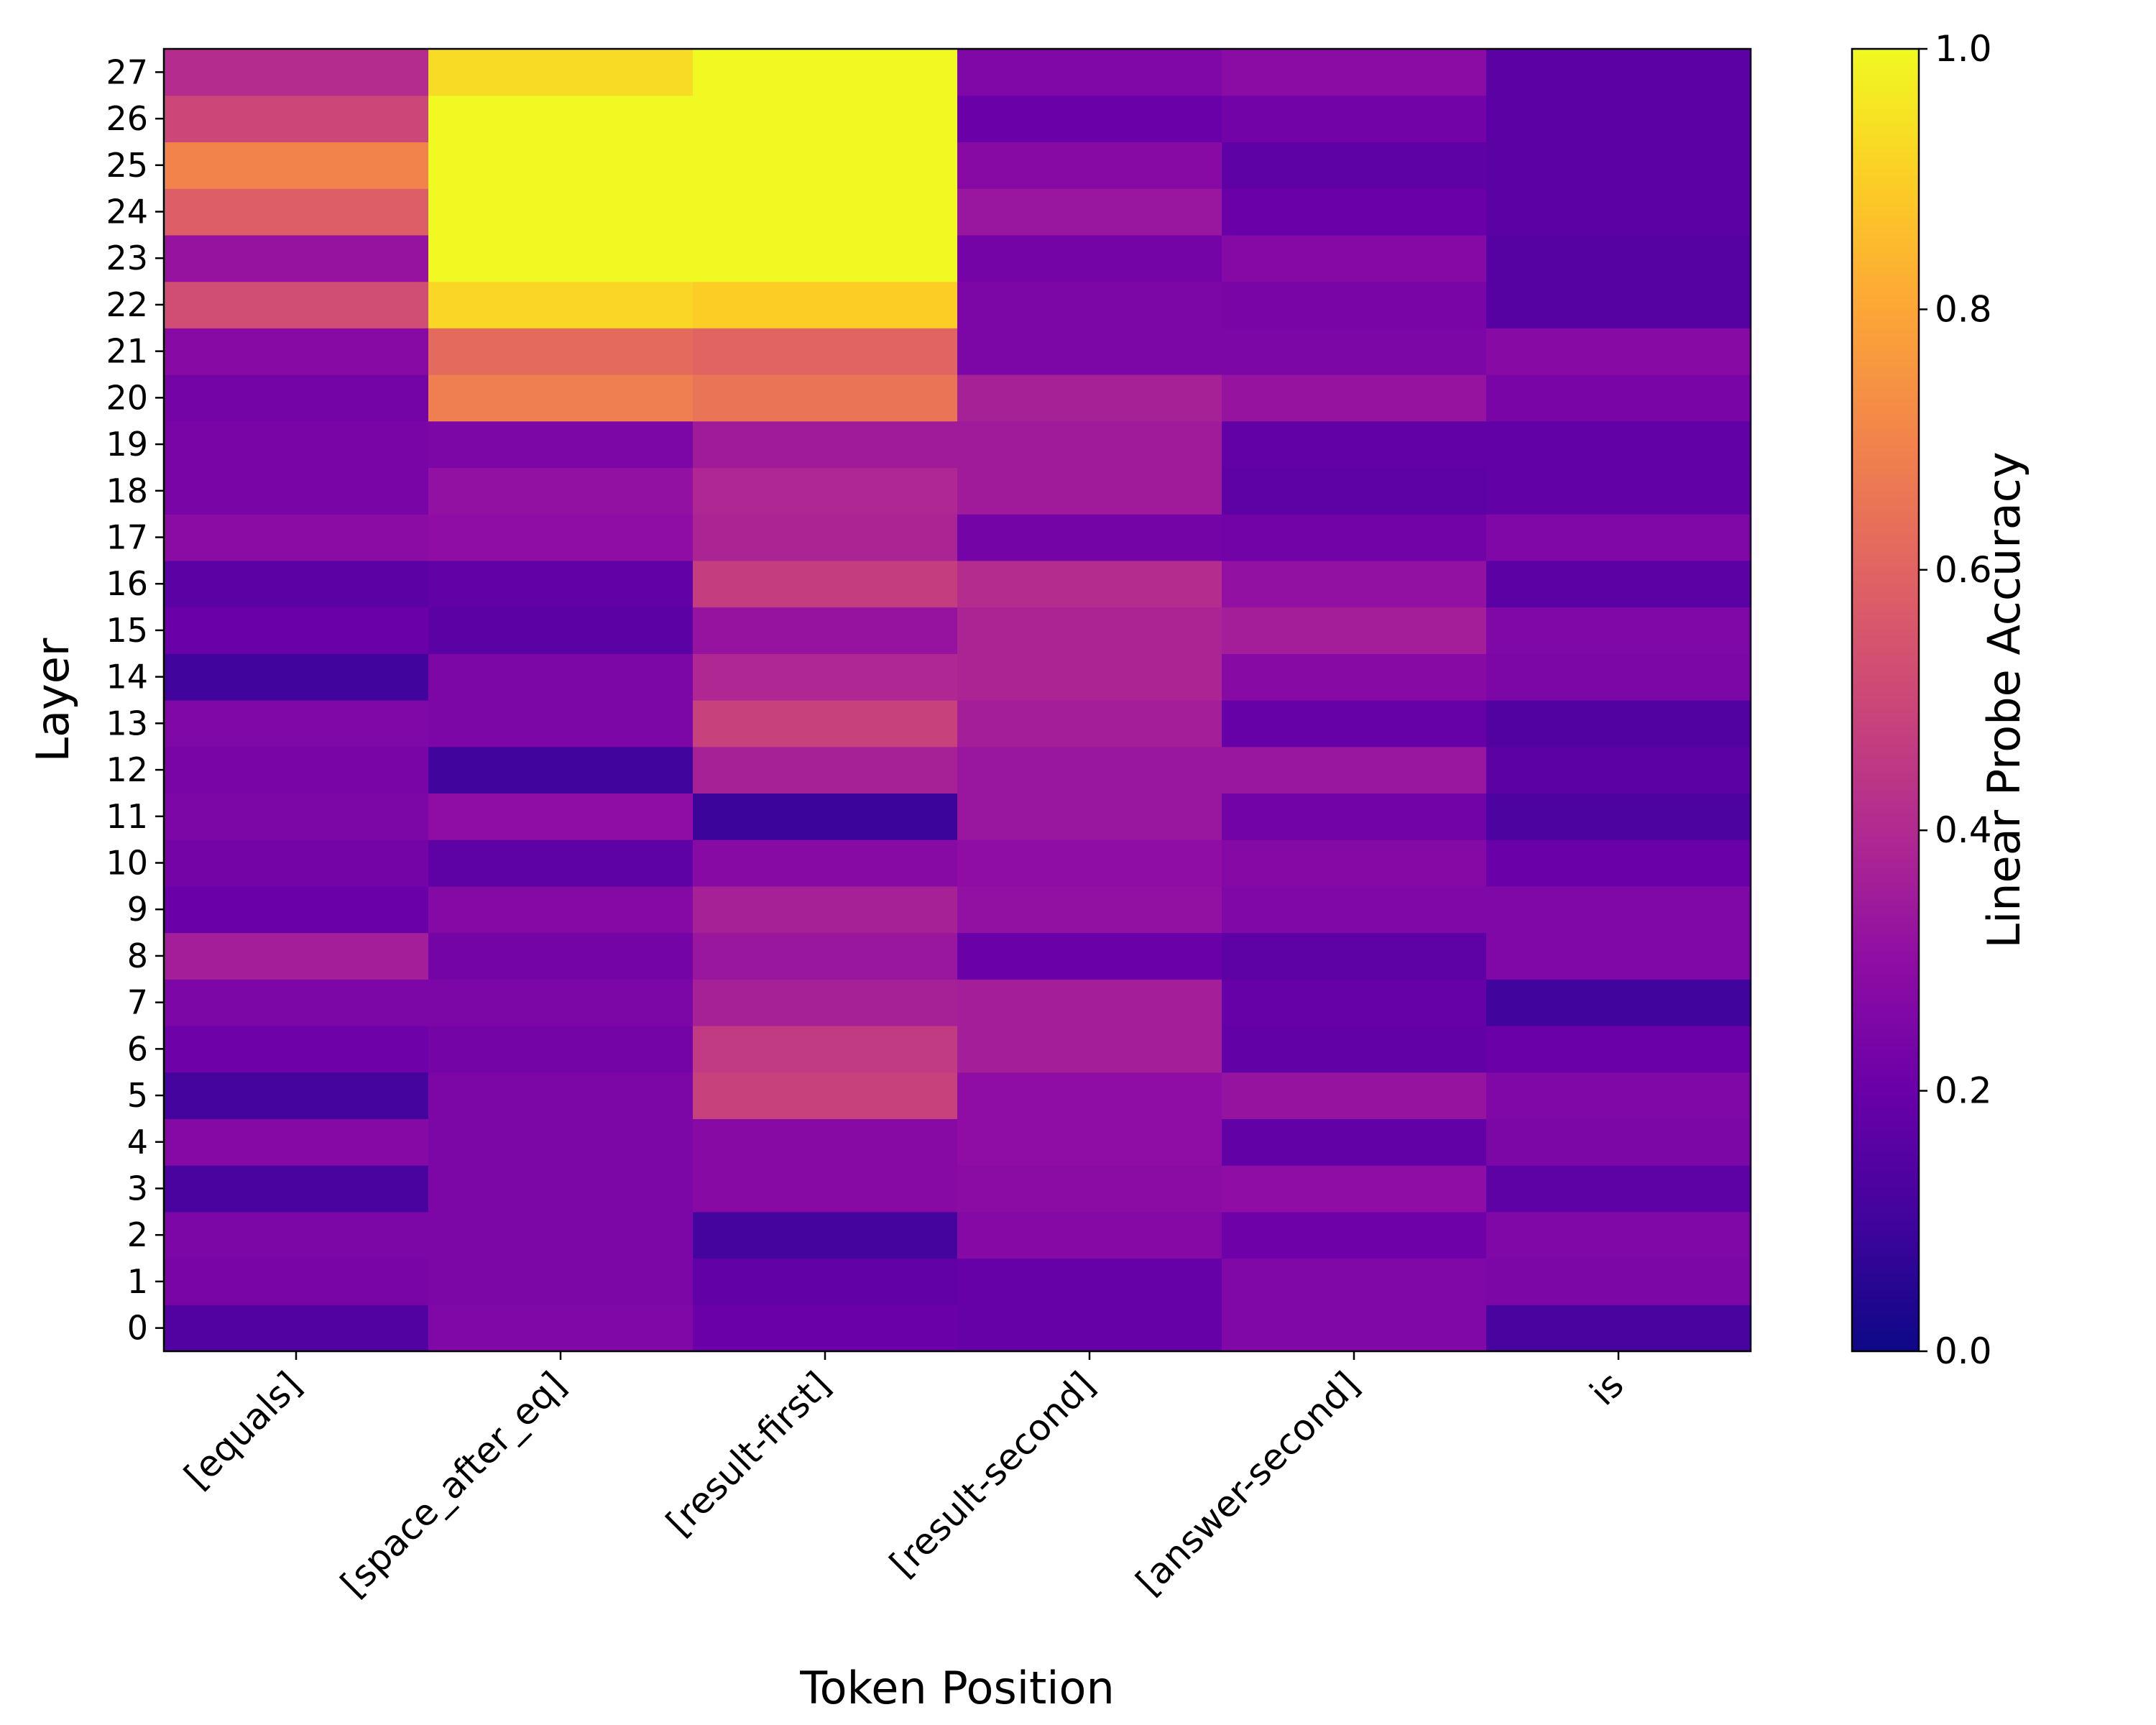 This screenshot has width=2156, height=1725. What do you see at coordinates (127, 630) in the screenshot?
I see `y-tick-label: 15` at bounding box center [127, 630].